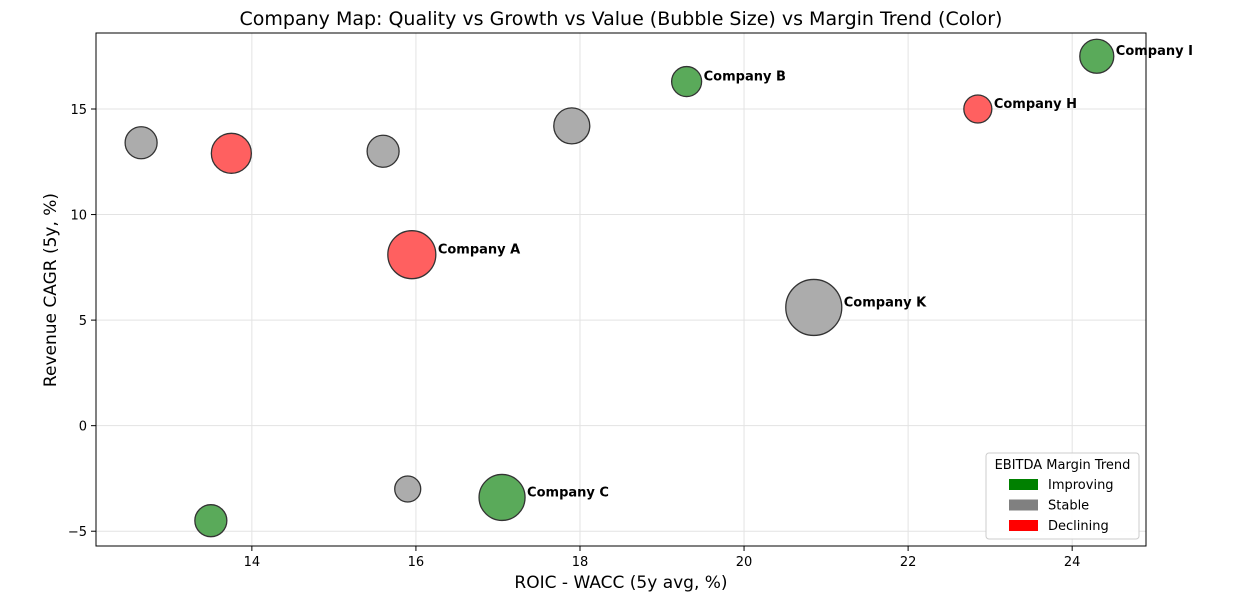 The image size is (1253, 599). I want to click on y-tick-label: 5, so click(83, 321).